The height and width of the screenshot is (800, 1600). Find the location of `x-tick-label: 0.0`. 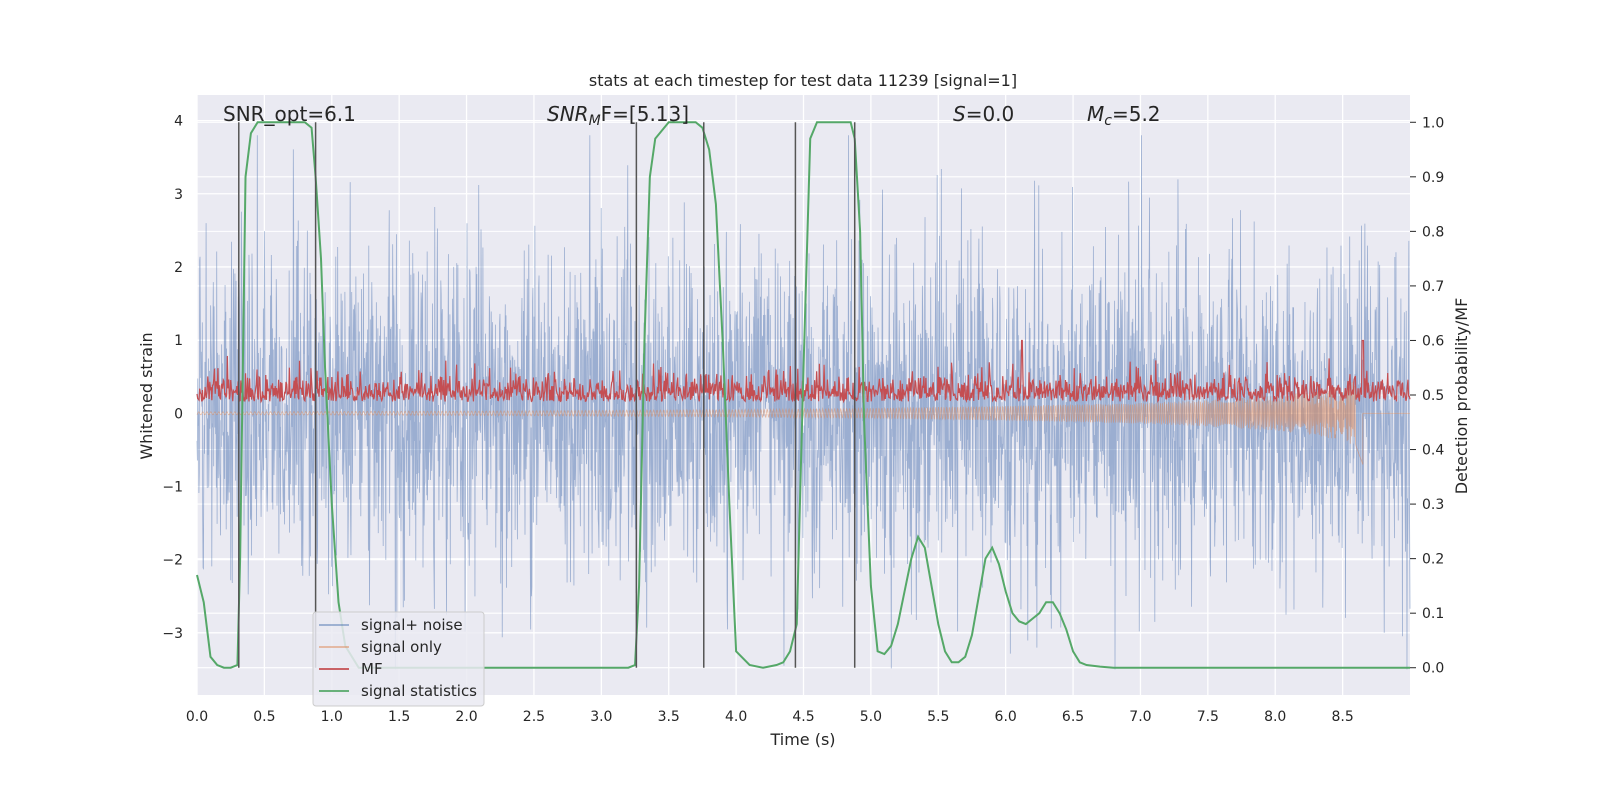

x-tick-label: 0.0 is located at coordinates (197, 717).